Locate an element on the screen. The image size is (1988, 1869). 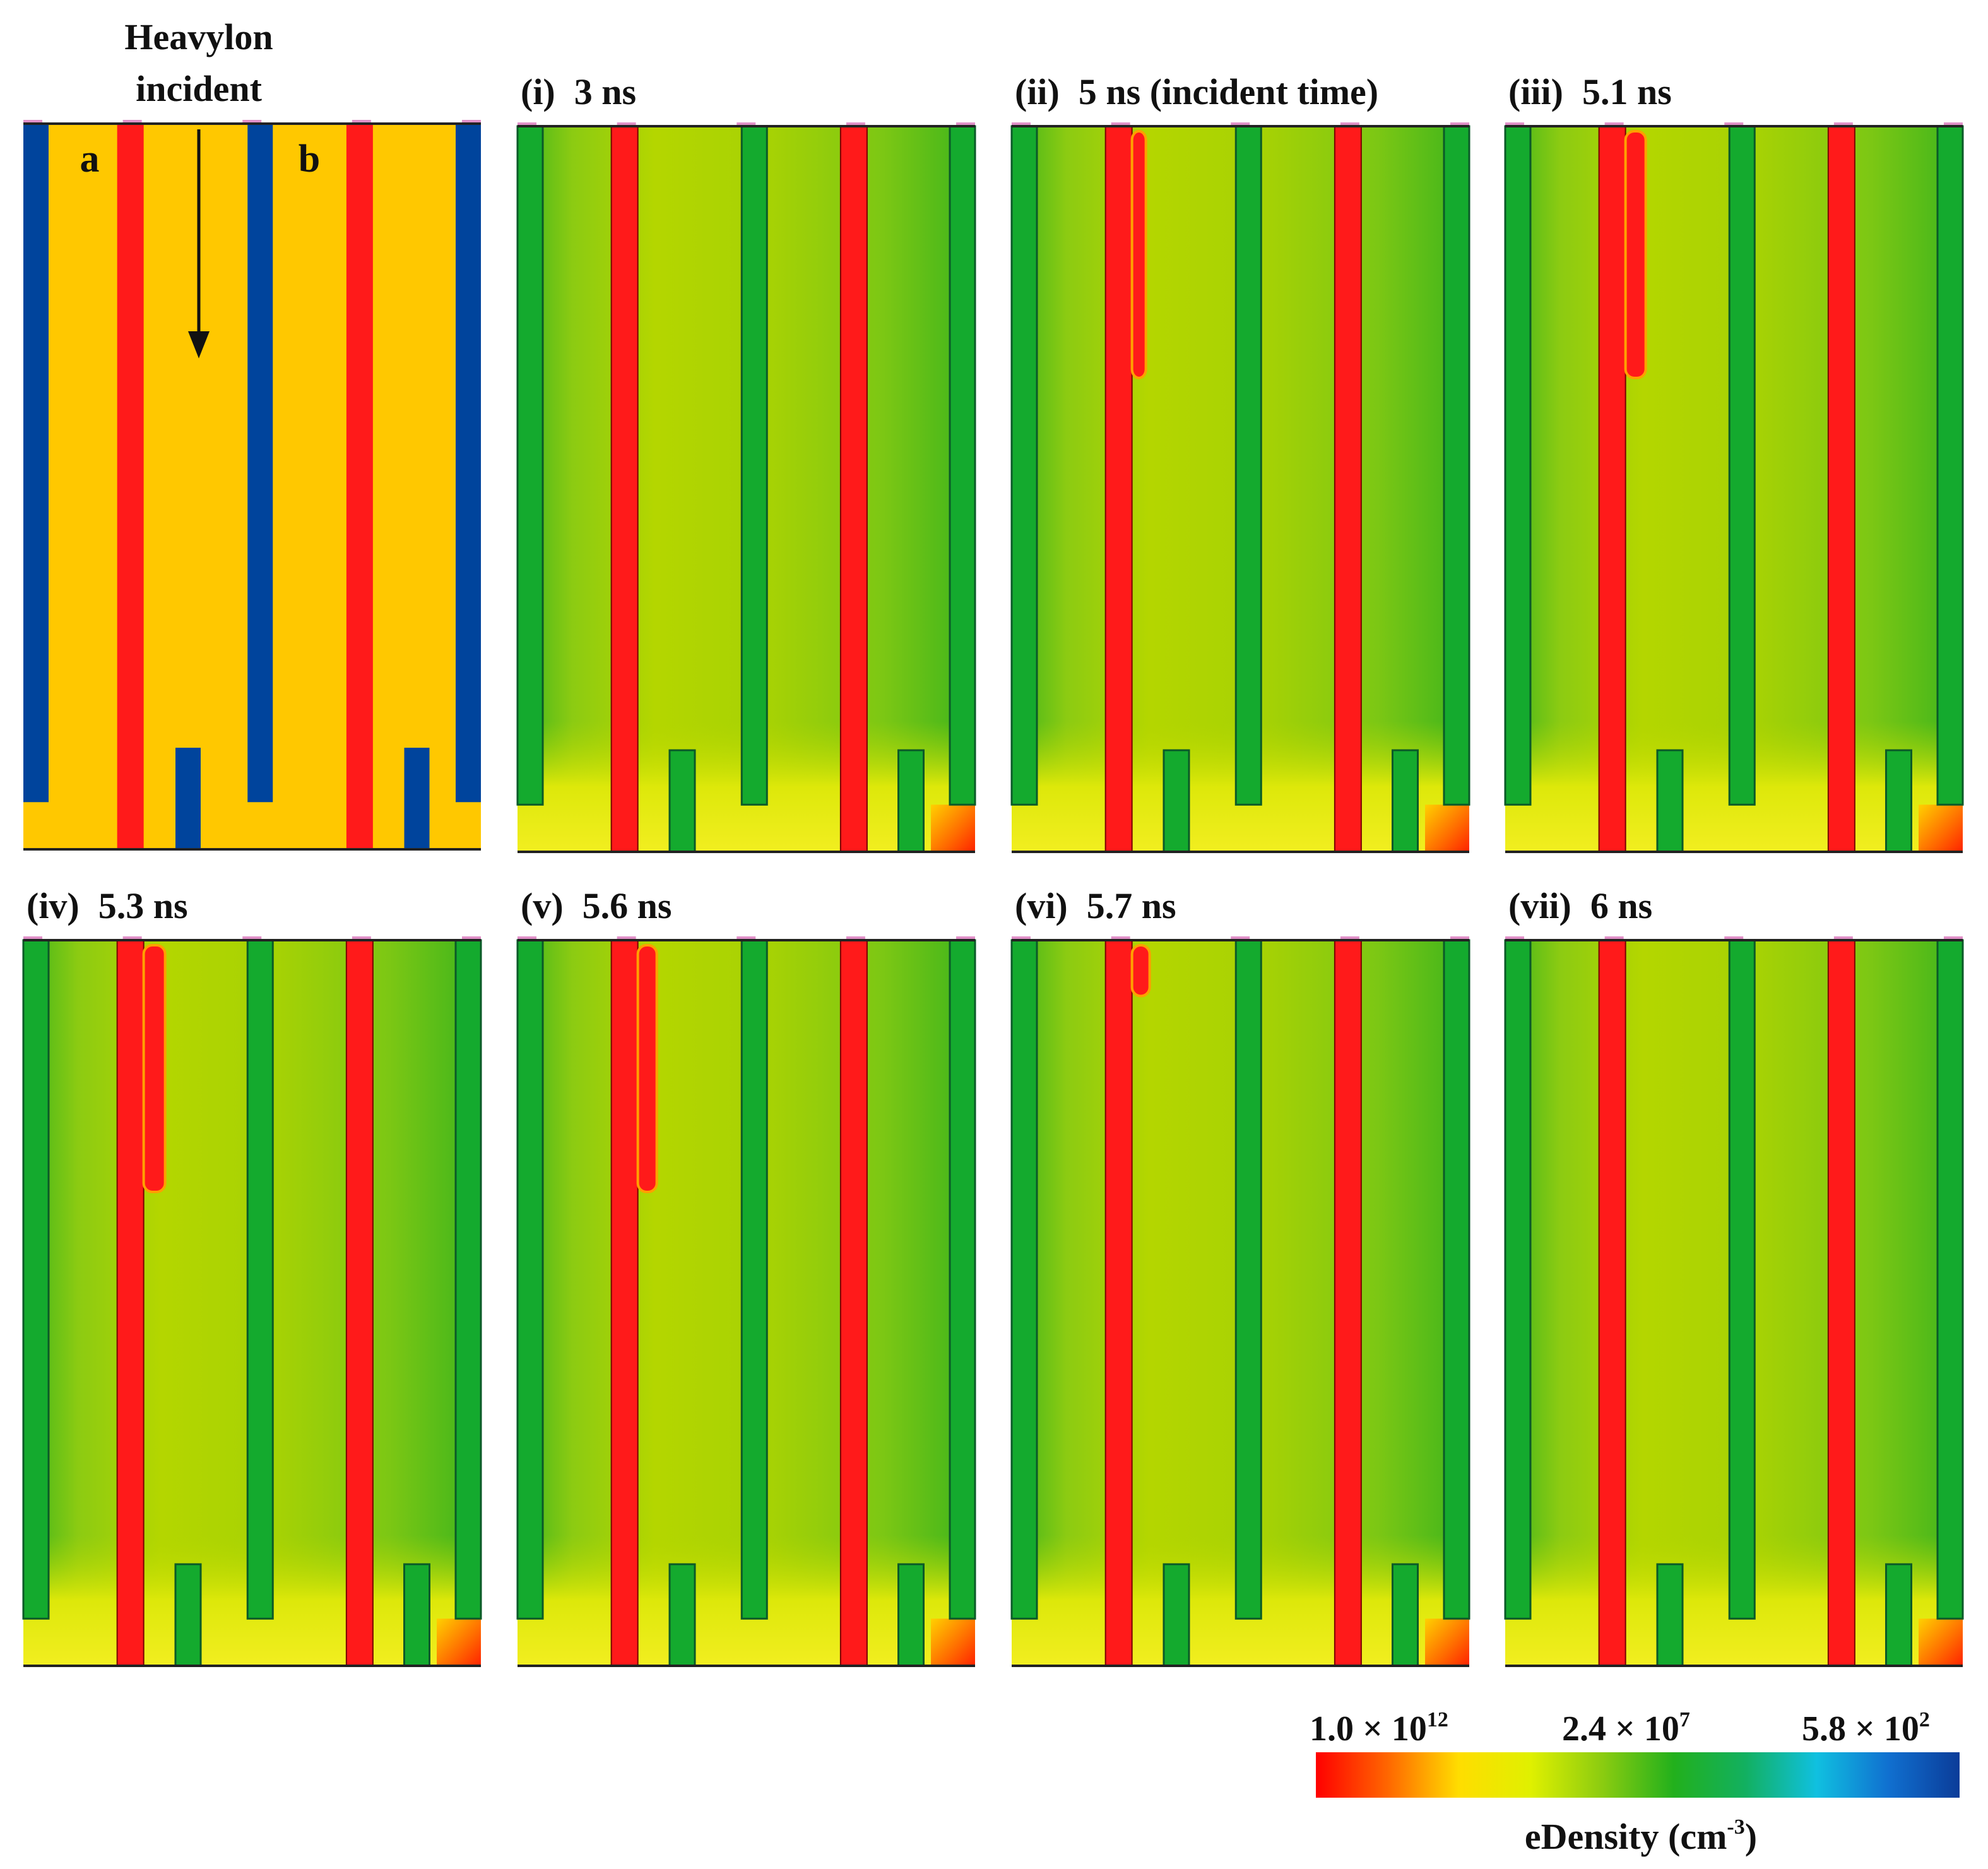
panel-title-v: (v) 5.6 ns is located at coordinates (596, 905).